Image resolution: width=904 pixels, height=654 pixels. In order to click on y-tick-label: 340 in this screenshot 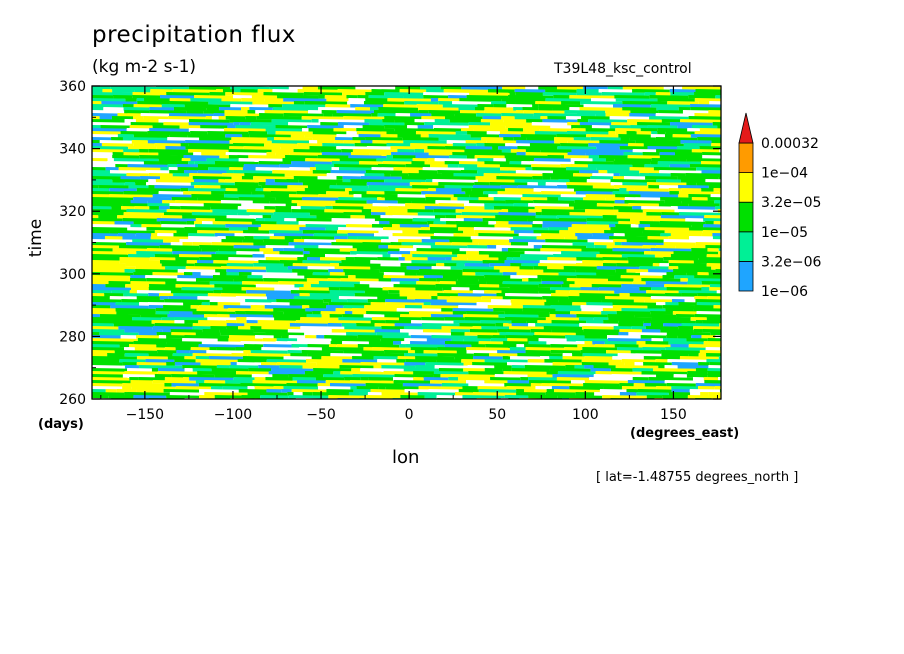, I will do `click(72, 150)`.